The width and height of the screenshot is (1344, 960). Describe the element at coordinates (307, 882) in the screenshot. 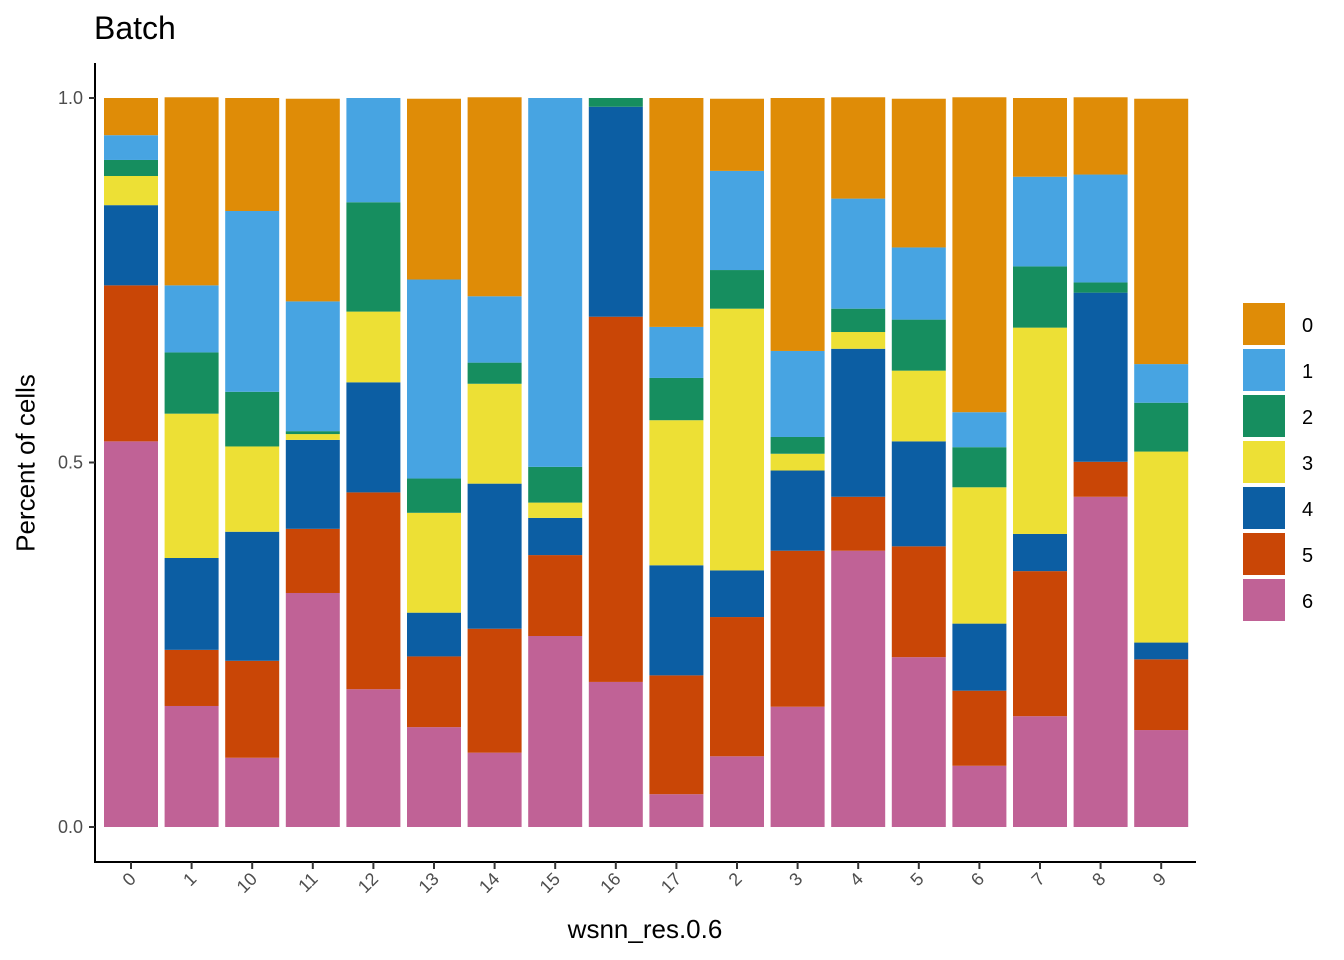

I see `x-tick-label: 11` at that location.